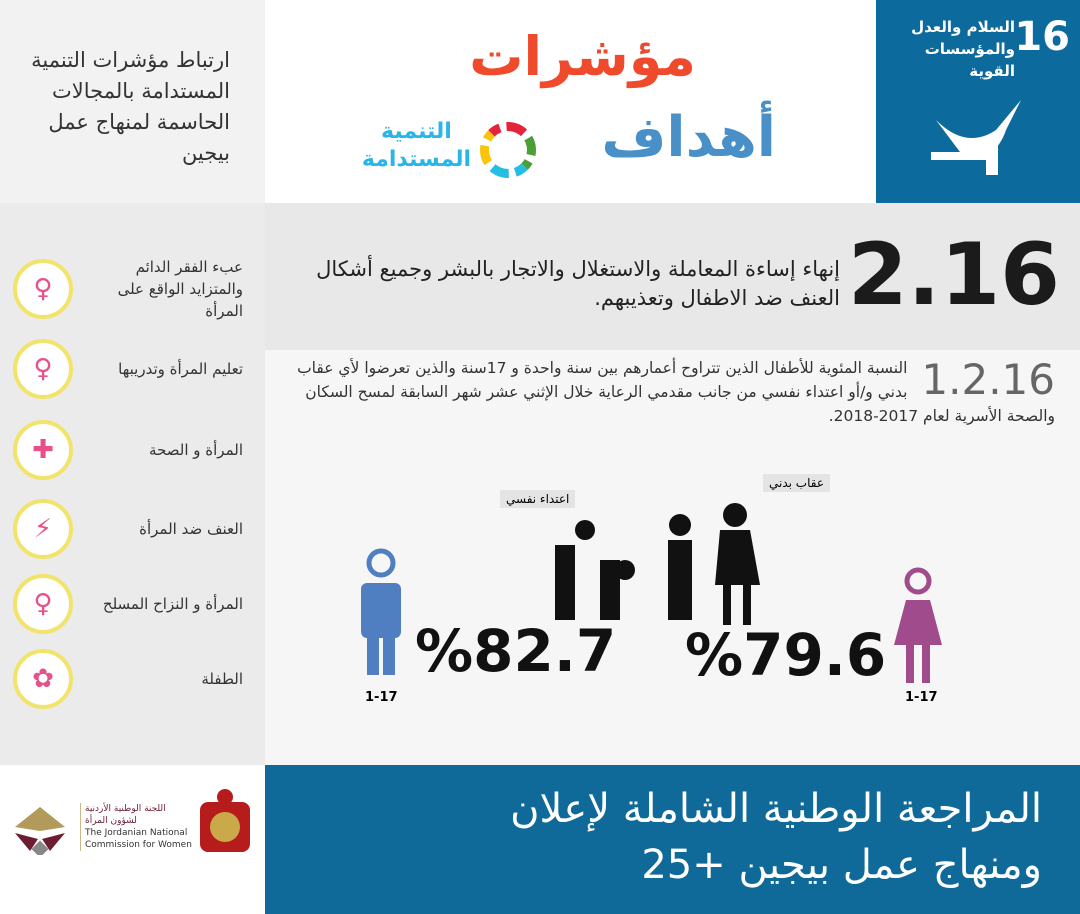  I want to click on sidebar-item-girl-child: ✿ الطفلة, so click(128, 679).